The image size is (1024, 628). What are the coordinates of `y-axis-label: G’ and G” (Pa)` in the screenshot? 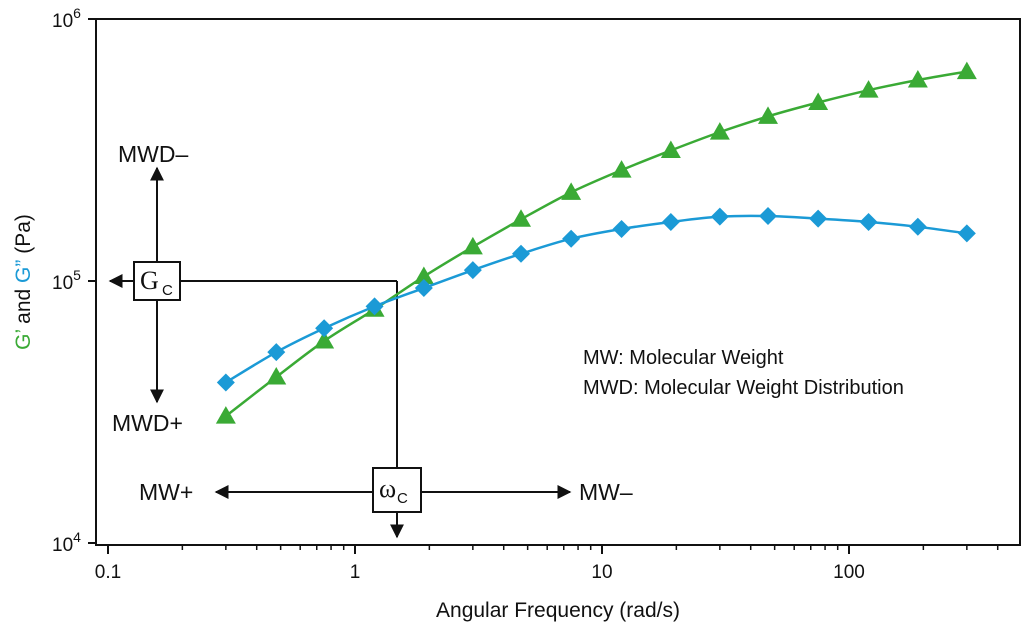 It's located at (23, 282).